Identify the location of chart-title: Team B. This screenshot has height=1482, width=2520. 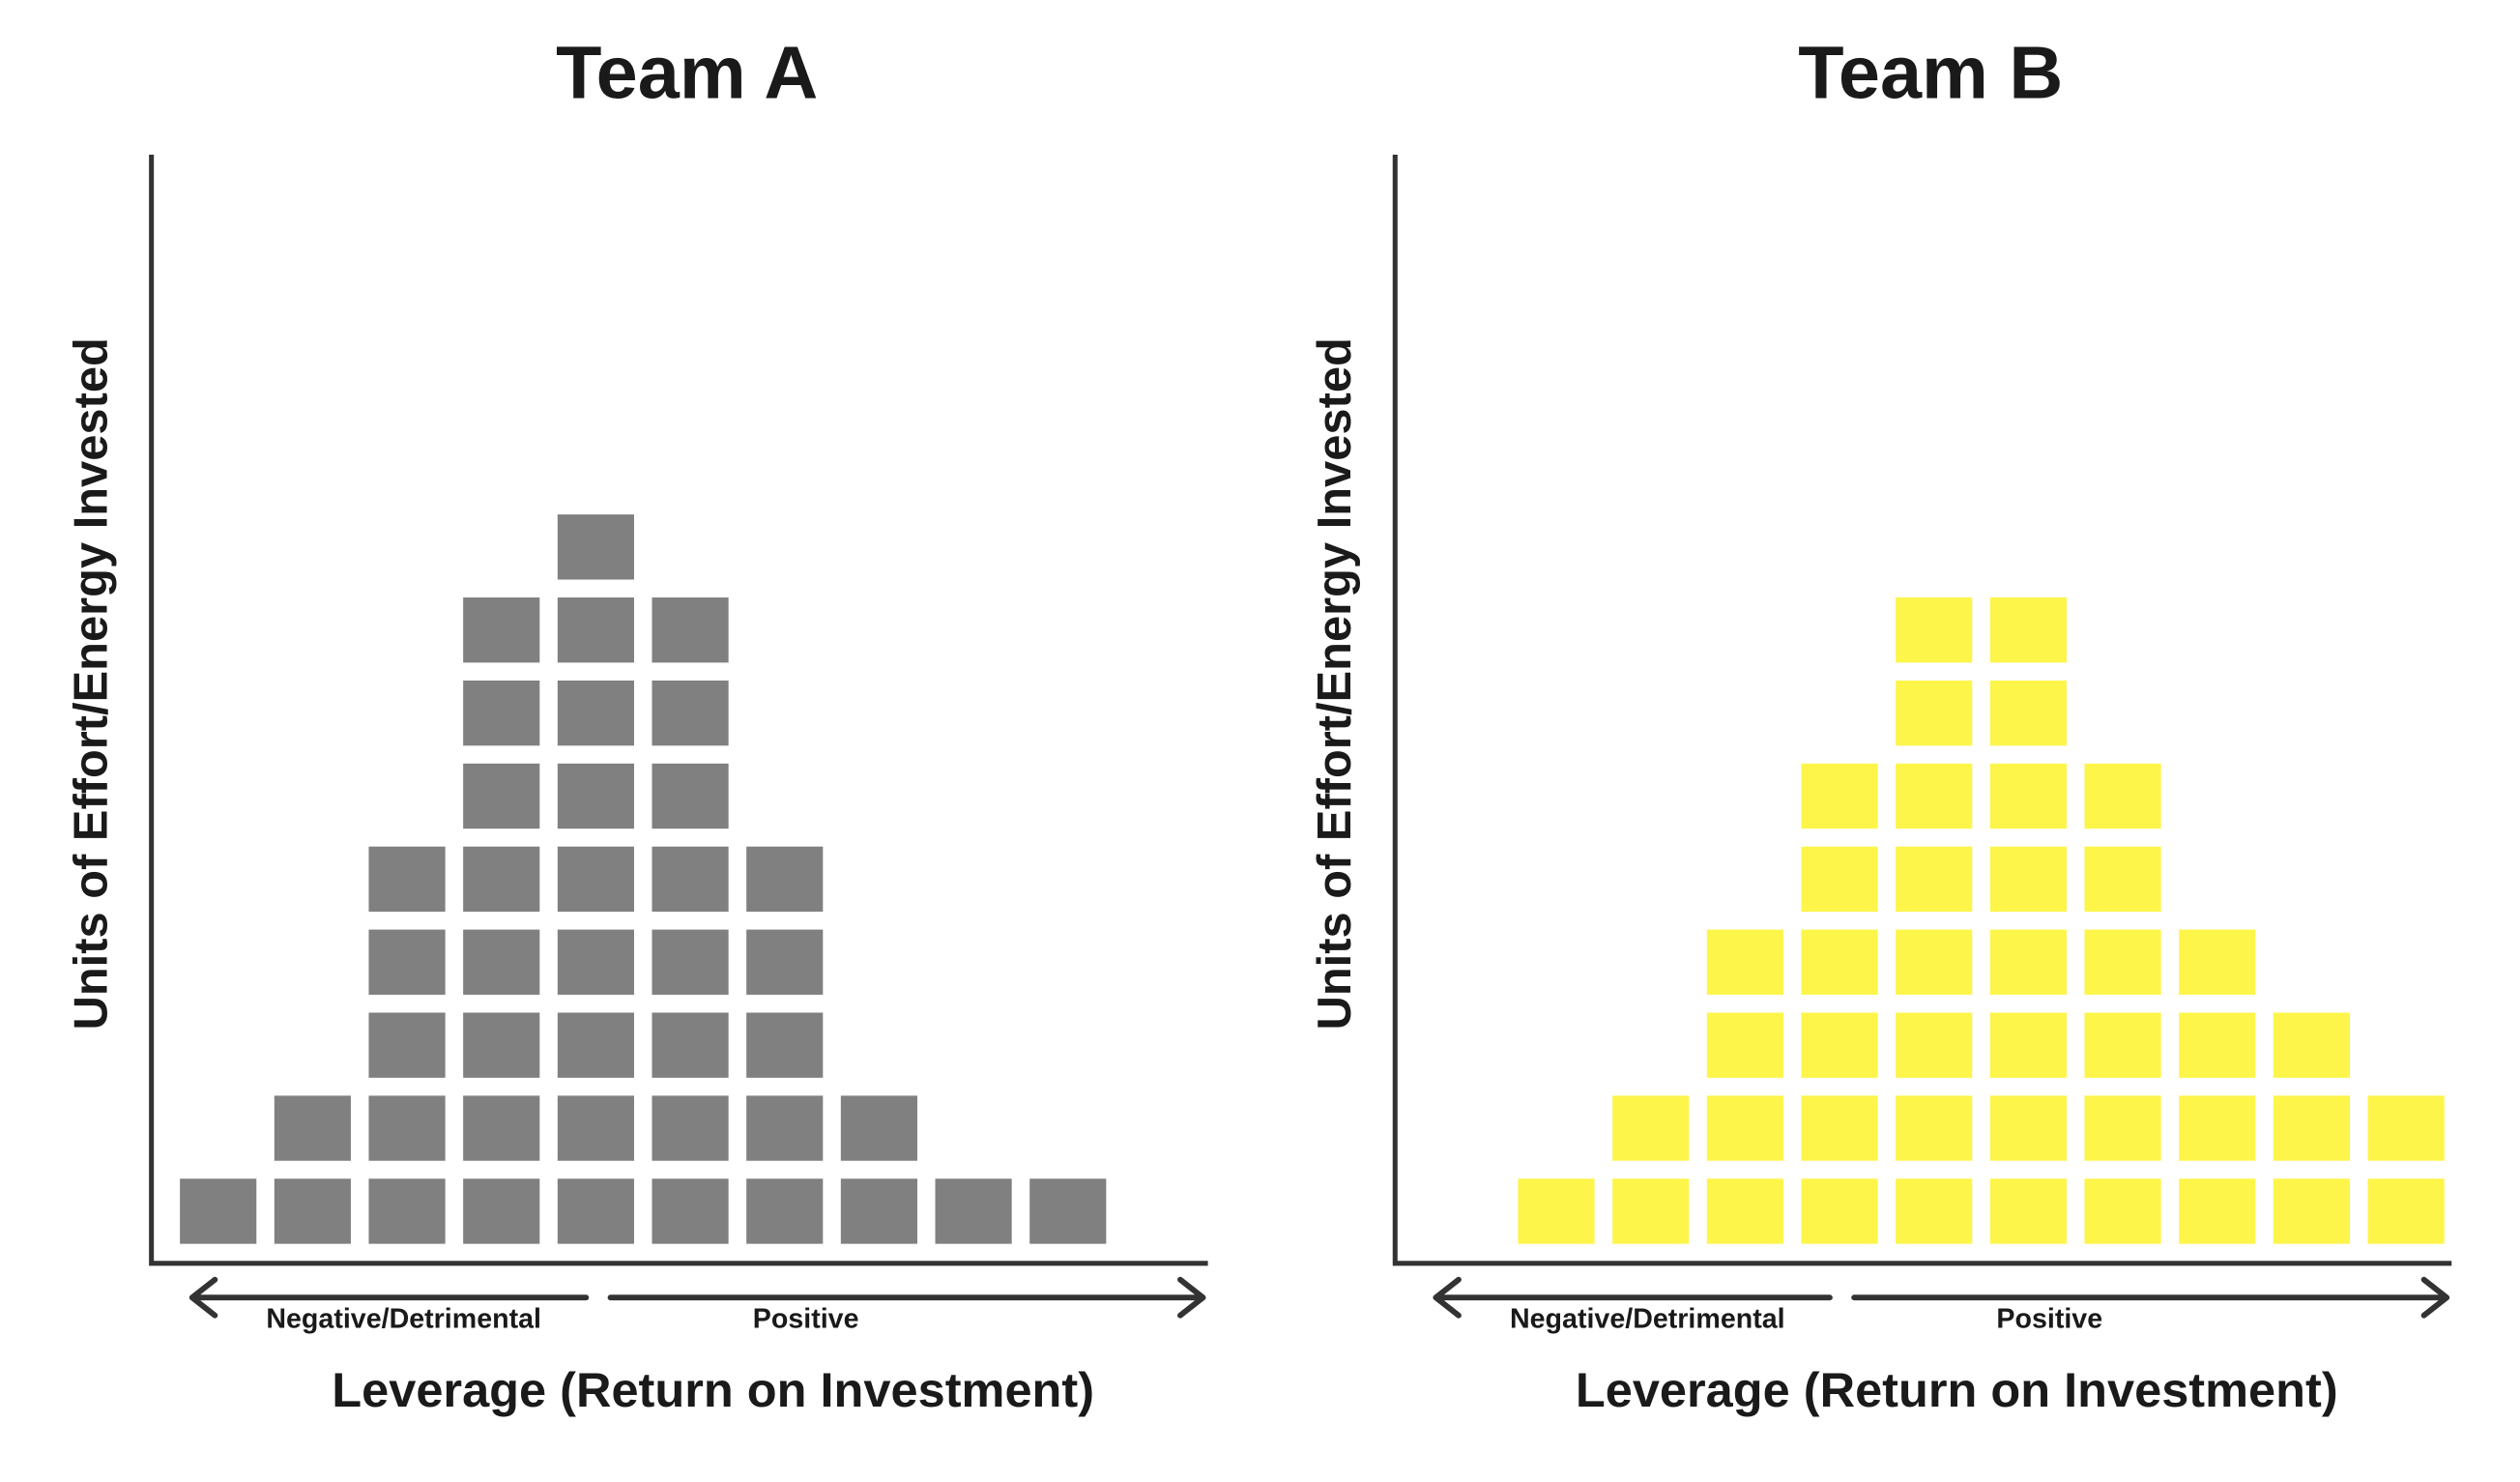
(1931, 72).